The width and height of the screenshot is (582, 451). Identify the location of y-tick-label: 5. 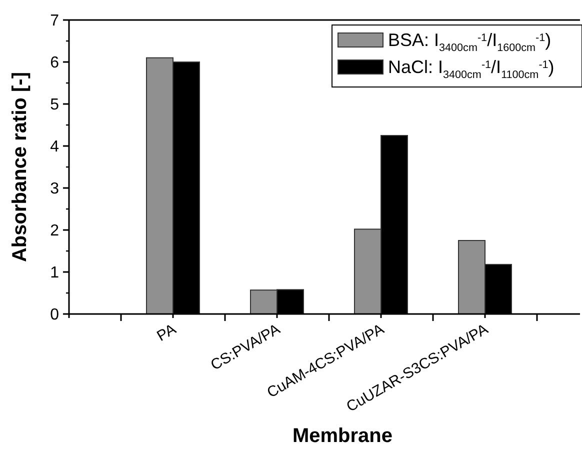
(55, 105).